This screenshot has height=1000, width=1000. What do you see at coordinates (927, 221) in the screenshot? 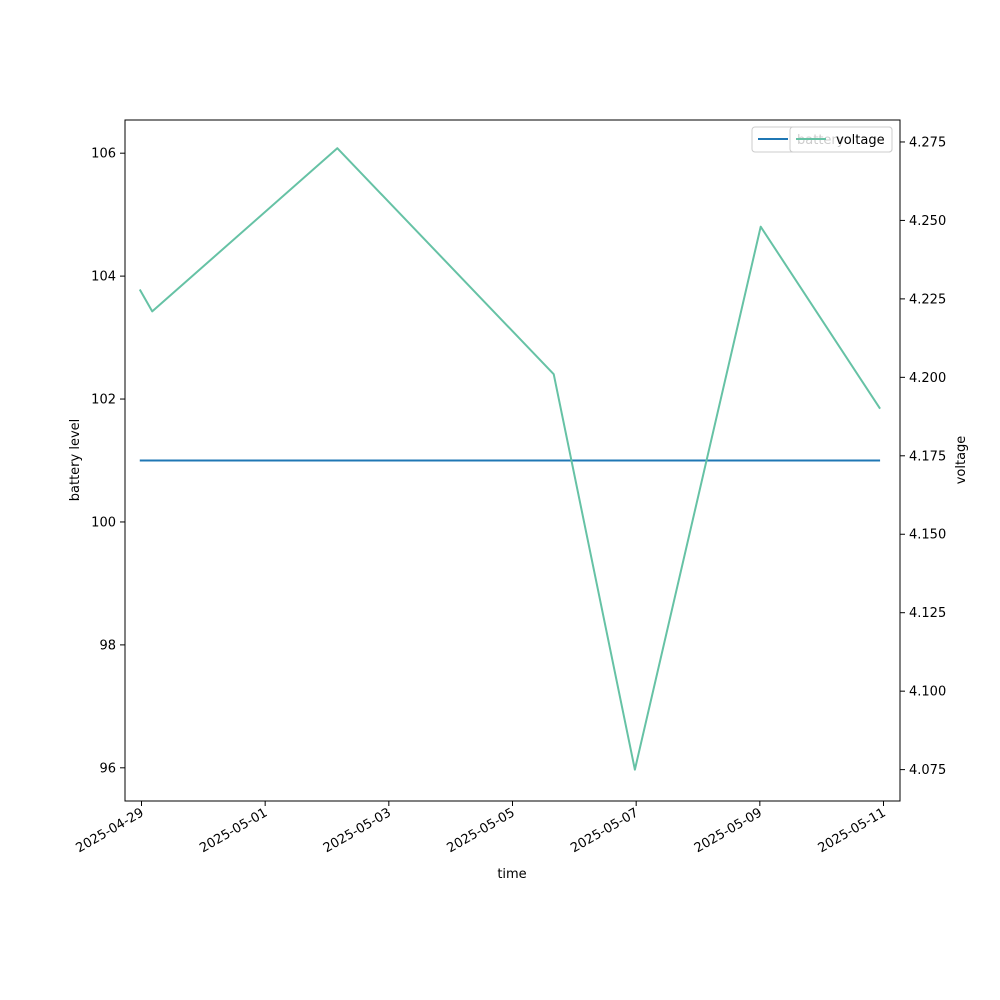
I see `y-right-tick-label: 4.250` at bounding box center [927, 221].